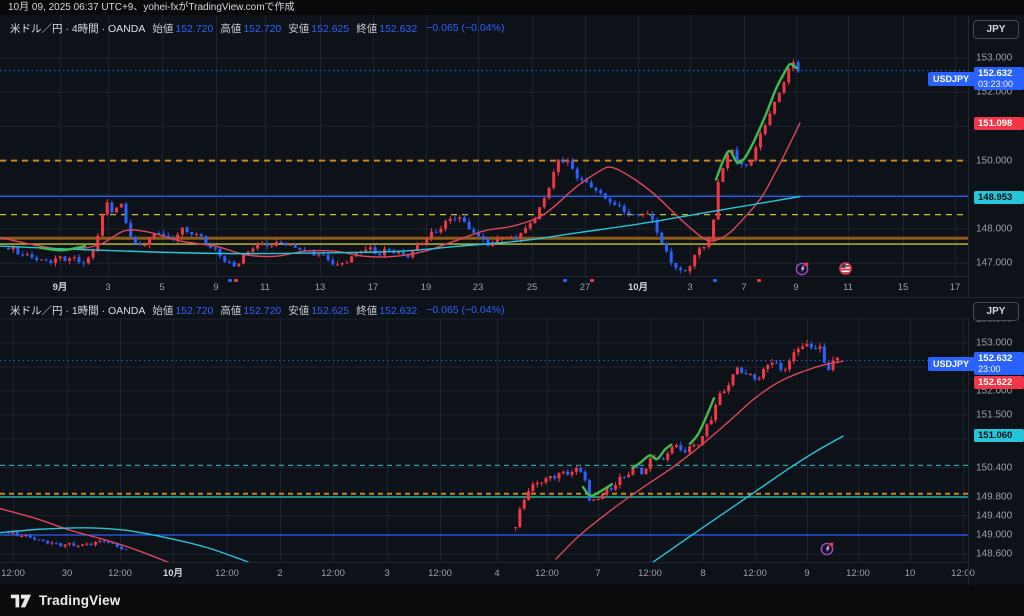 The height and width of the screenshot is (616, 1024). Describe the element at coordinates (512, 297) in the screenshot. I see `panel-divider` at that location.